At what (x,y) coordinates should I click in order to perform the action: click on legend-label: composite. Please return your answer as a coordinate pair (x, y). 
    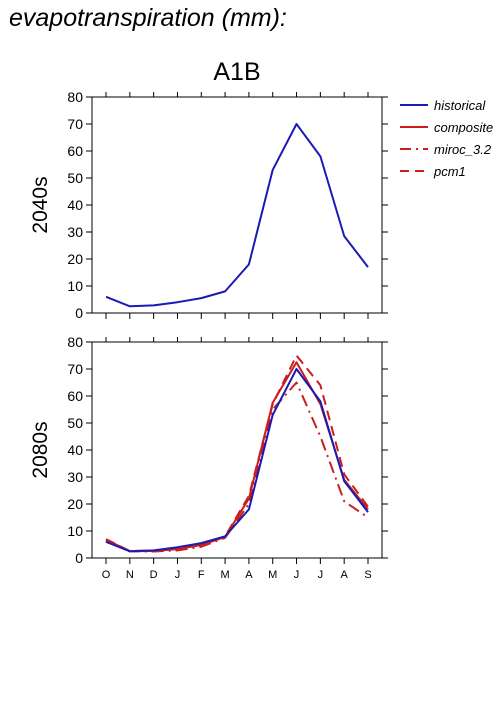
    Looking at the image, I should click on (463, 127).